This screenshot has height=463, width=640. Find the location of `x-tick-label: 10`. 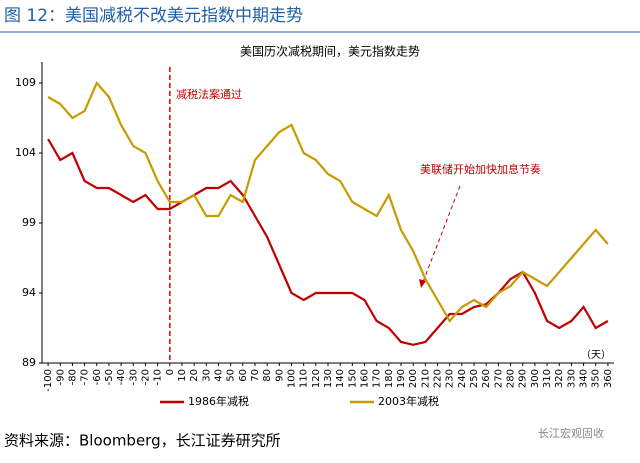

x-tick-label: 10 is located at coordinates (182, 375).